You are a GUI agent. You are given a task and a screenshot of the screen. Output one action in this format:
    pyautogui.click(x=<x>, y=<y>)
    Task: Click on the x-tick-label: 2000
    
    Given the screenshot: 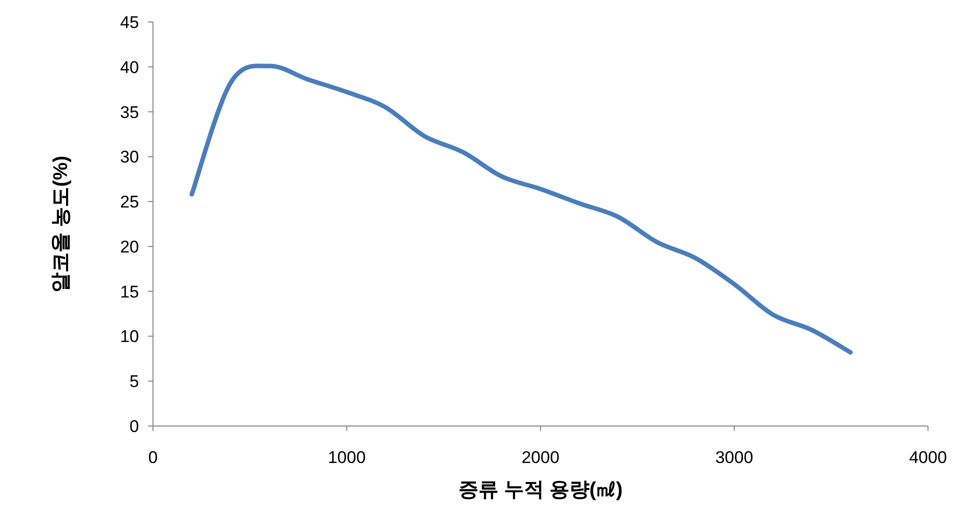 What is the action you would take?
    pyautogui.click(x=541, y=457)
    